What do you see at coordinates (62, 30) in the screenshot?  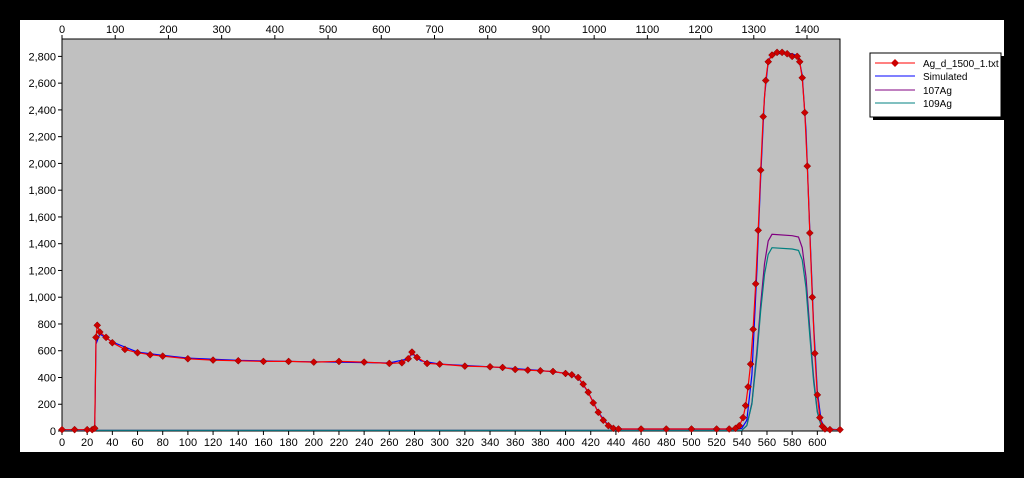 I see `x-top-tick-label: 0` at bounding box center [62, 30].